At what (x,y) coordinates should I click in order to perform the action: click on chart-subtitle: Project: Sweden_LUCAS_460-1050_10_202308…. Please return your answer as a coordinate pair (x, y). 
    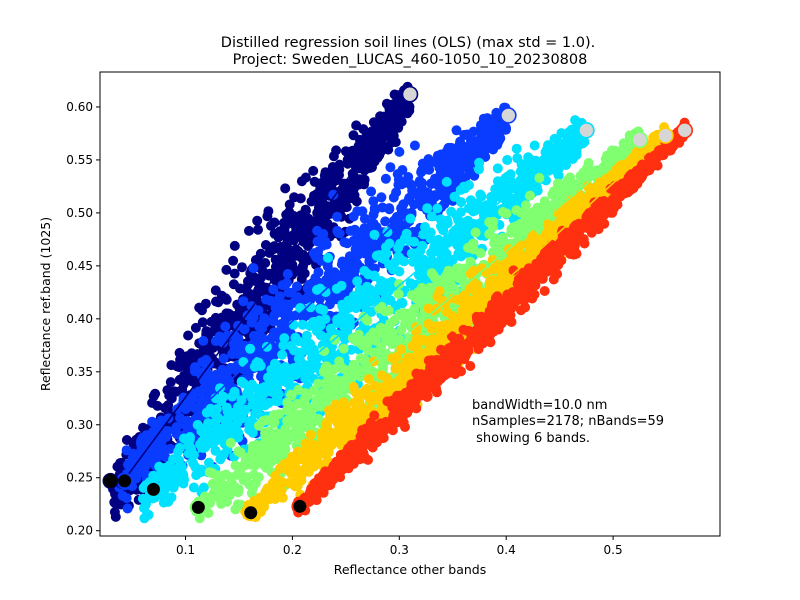
    Looking at the image, I should click on (410, 60).